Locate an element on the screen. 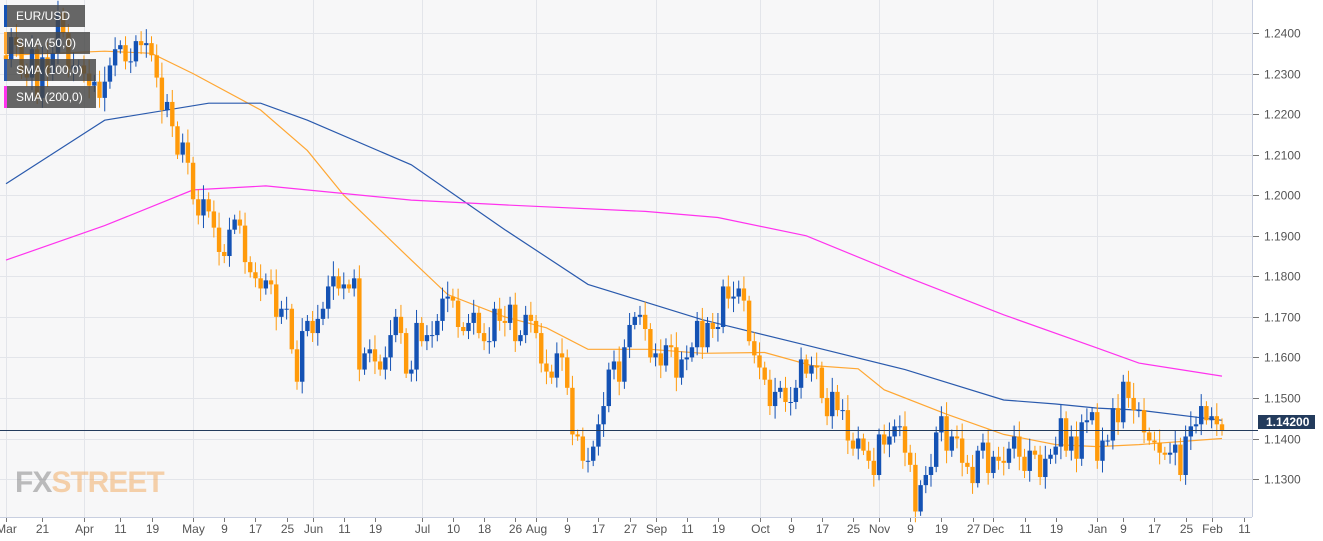 Image resolution: width=1323 pixels, height=541 pixels. legend-label: SMA (50,0) is located at coordinates (46, 43).